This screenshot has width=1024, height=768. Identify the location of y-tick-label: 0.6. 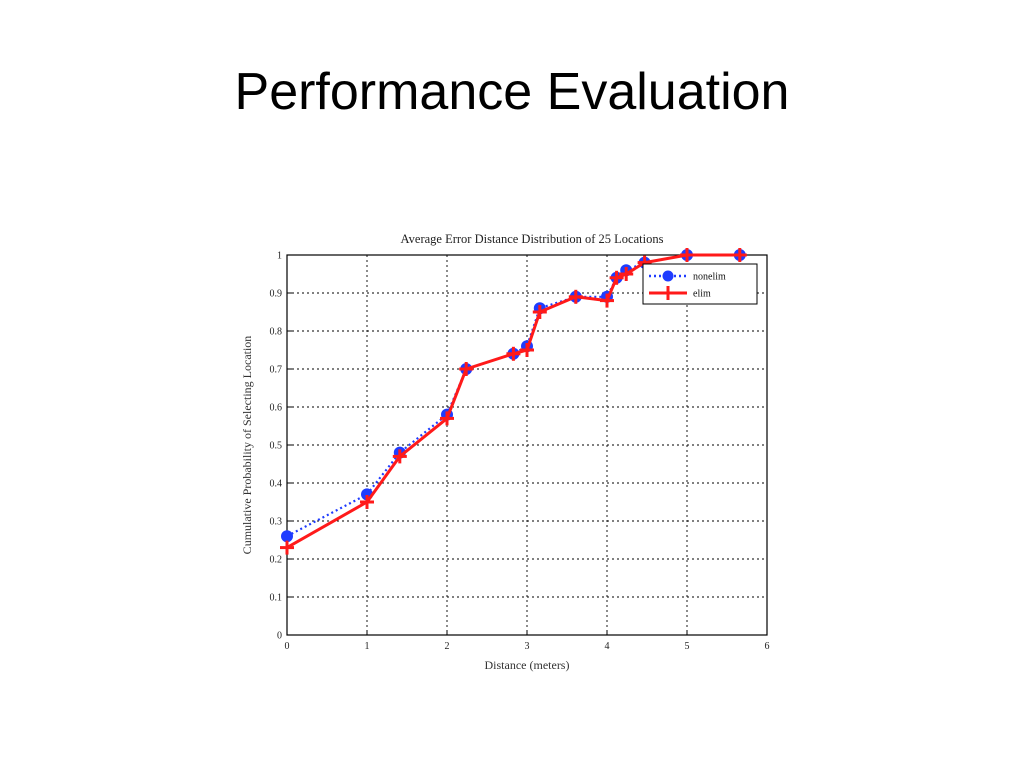
(276, 408).